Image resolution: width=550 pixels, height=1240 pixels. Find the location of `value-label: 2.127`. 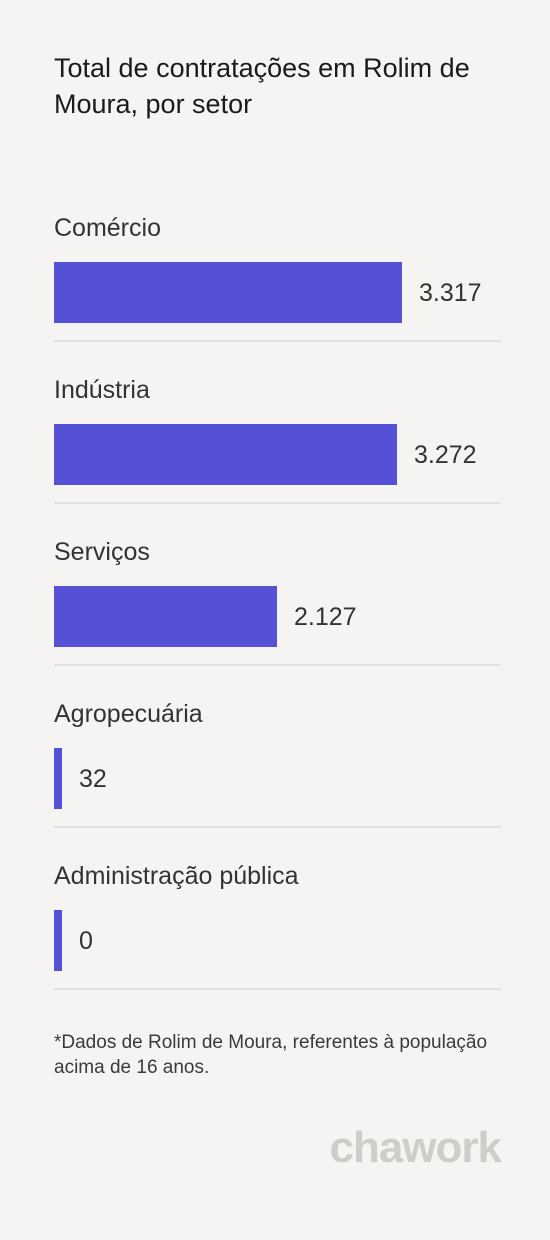

value-label: 2.127 is located at coordinates (325, 617).